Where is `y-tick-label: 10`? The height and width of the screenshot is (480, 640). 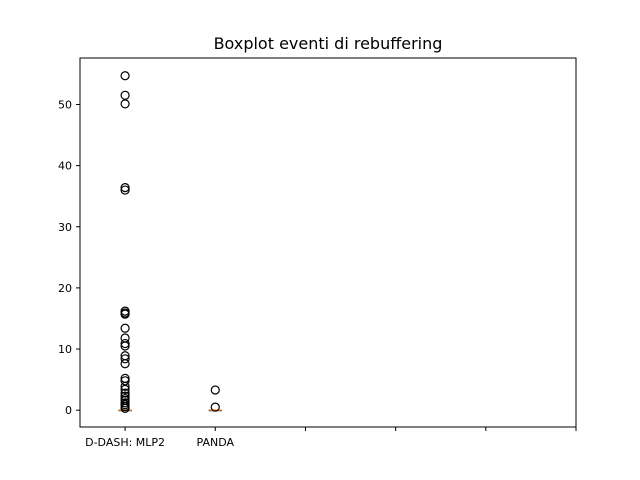
y-tick-label: 10 is located at coordinates (65, 349).